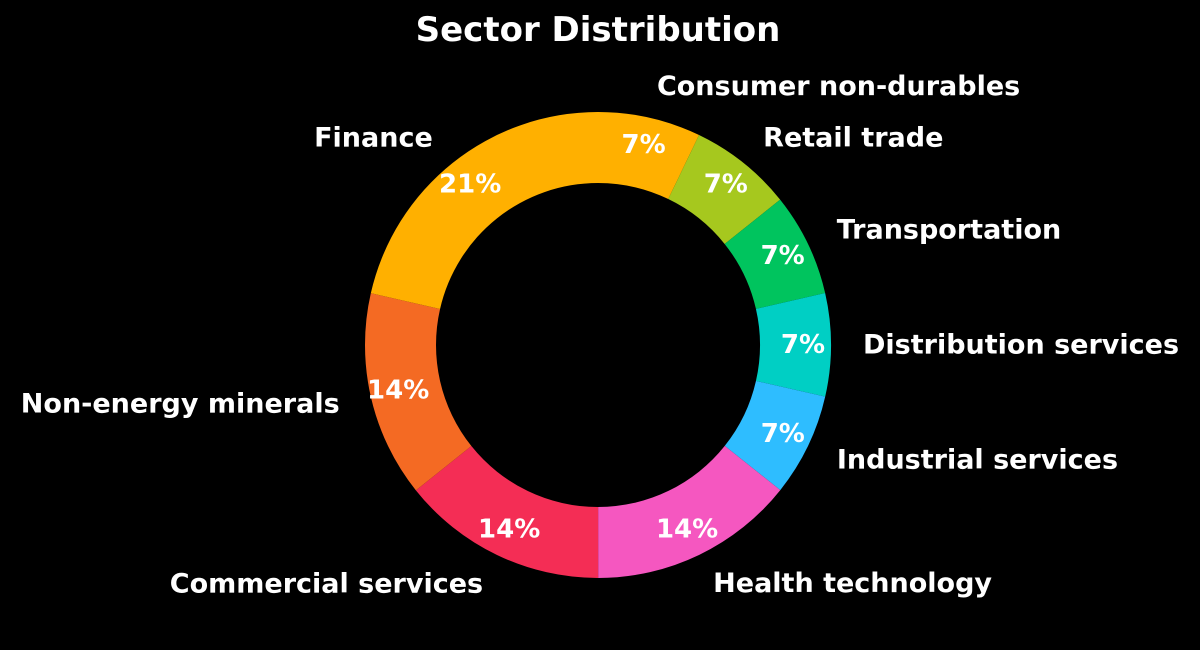 The image size is (1200, 650). What do you see at coordinates (689, 511) in the screenshot?
I see `slice-health-technology` at bounding box center [689, 511].